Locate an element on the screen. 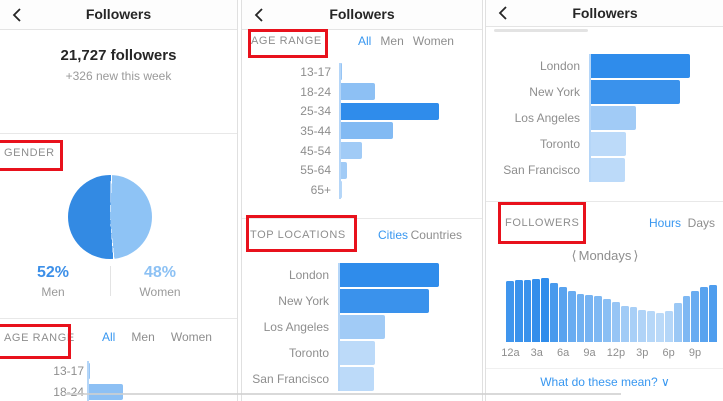 Image resolution: width=723 pixels, height=401 pixels. bar-row: New York is located at coordinates (362, 301).